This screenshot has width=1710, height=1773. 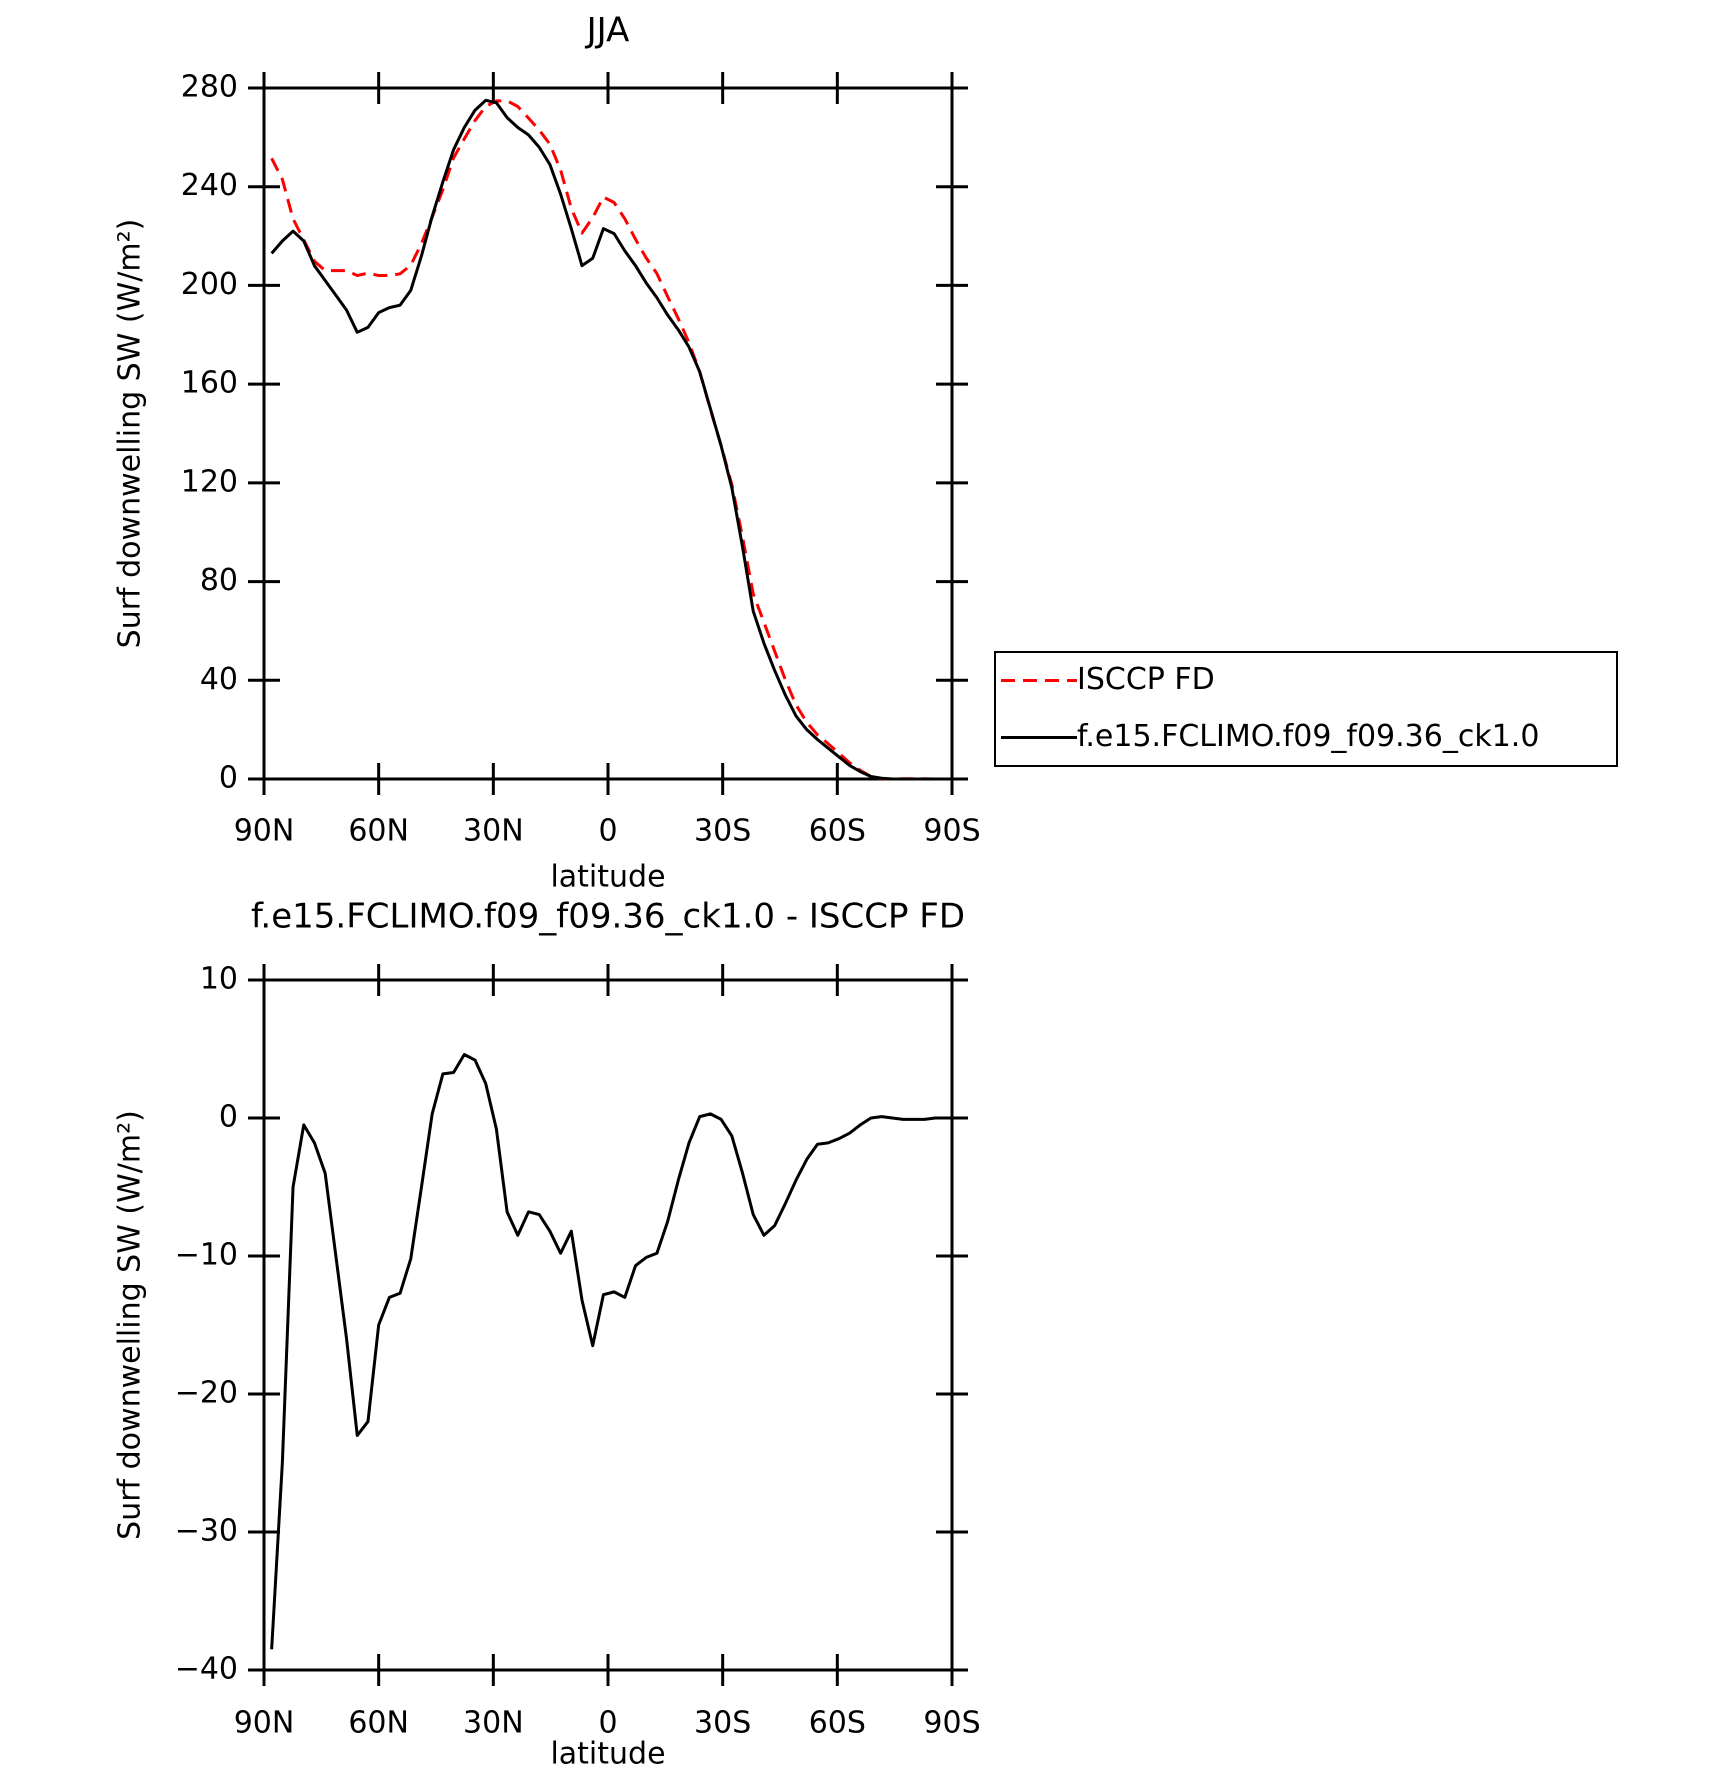 I want to click on y-tick-label: −20, so click(x=206, y=1393).